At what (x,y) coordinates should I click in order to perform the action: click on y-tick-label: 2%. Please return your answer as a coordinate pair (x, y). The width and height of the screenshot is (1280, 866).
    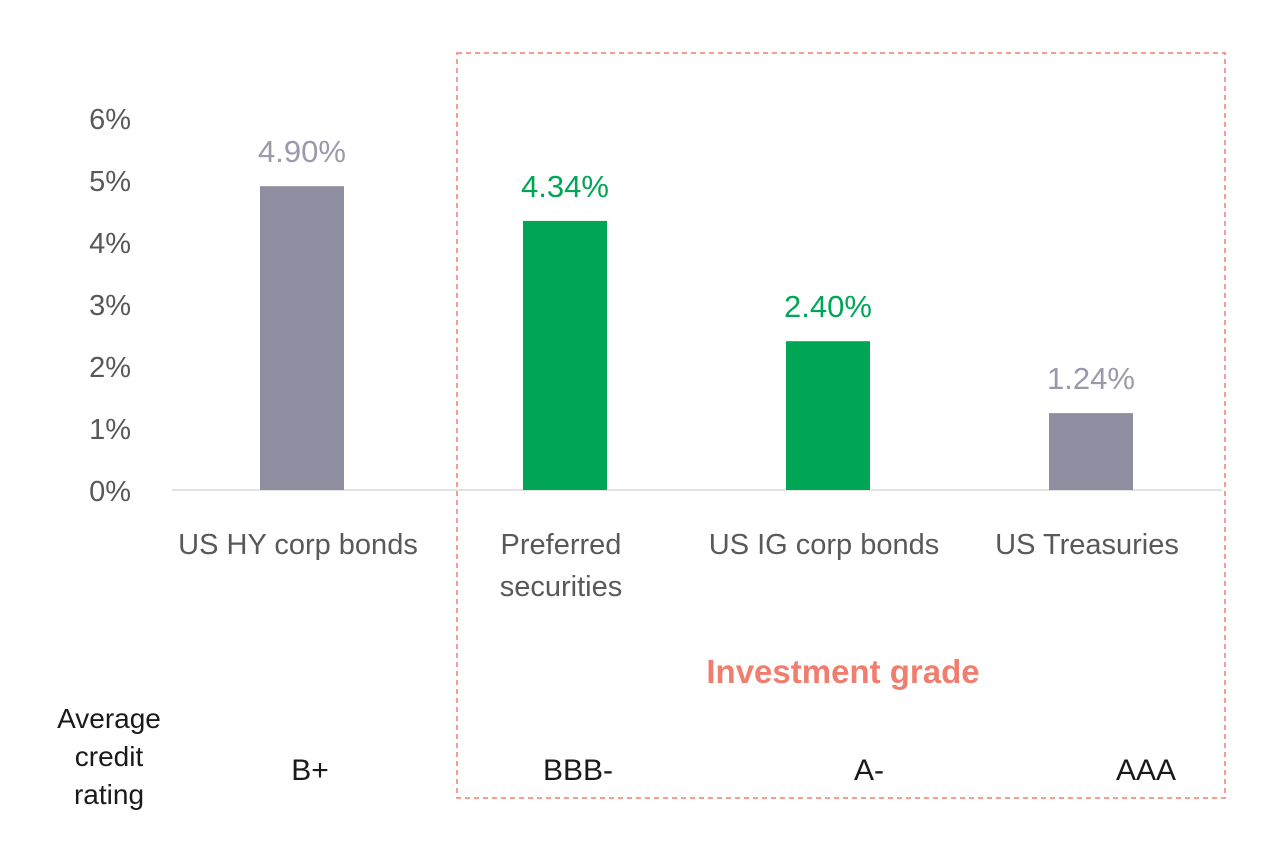
    Looking at the image, I should click on (110, 368).